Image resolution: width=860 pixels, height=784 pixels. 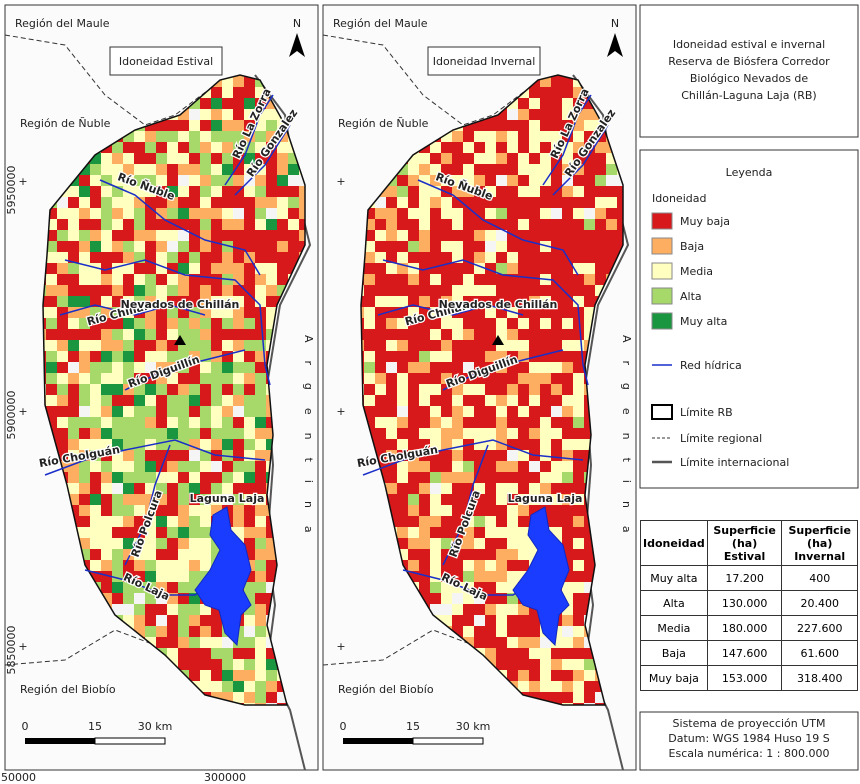 I want to click on river, so click(x=185, y=370).